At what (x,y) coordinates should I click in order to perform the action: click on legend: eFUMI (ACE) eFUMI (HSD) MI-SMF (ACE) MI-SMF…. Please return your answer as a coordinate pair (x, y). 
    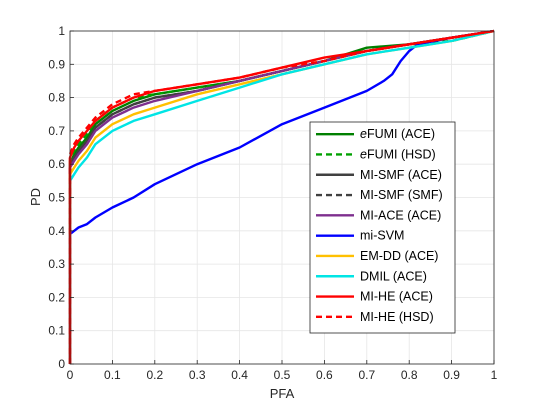
    Looking at the image, I should click on (382, 227).